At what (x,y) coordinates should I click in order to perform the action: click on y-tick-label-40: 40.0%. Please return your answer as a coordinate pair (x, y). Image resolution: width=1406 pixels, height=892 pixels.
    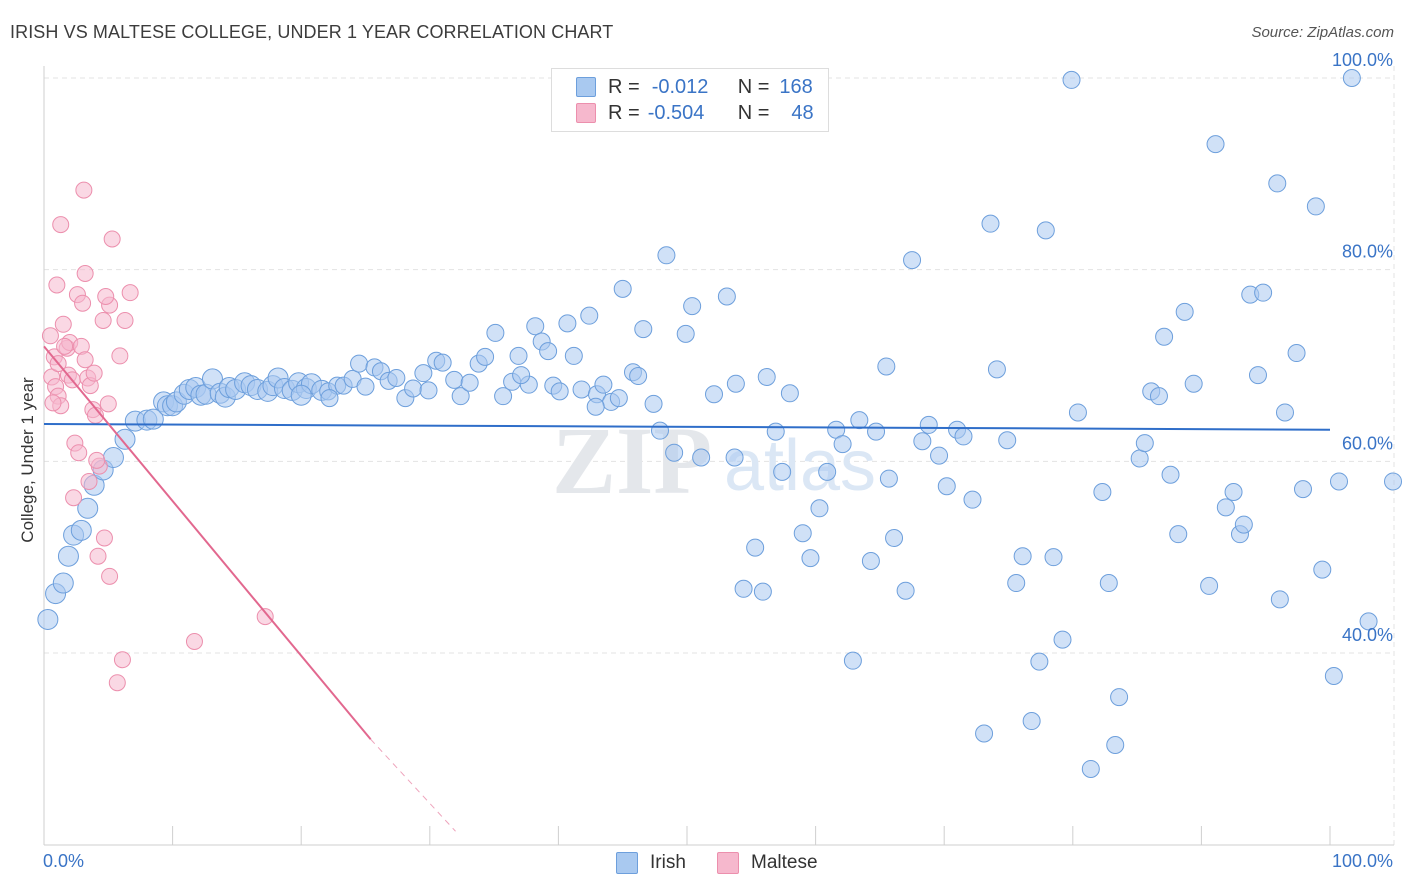
    Looking at the image, I should click on (1367, 635).